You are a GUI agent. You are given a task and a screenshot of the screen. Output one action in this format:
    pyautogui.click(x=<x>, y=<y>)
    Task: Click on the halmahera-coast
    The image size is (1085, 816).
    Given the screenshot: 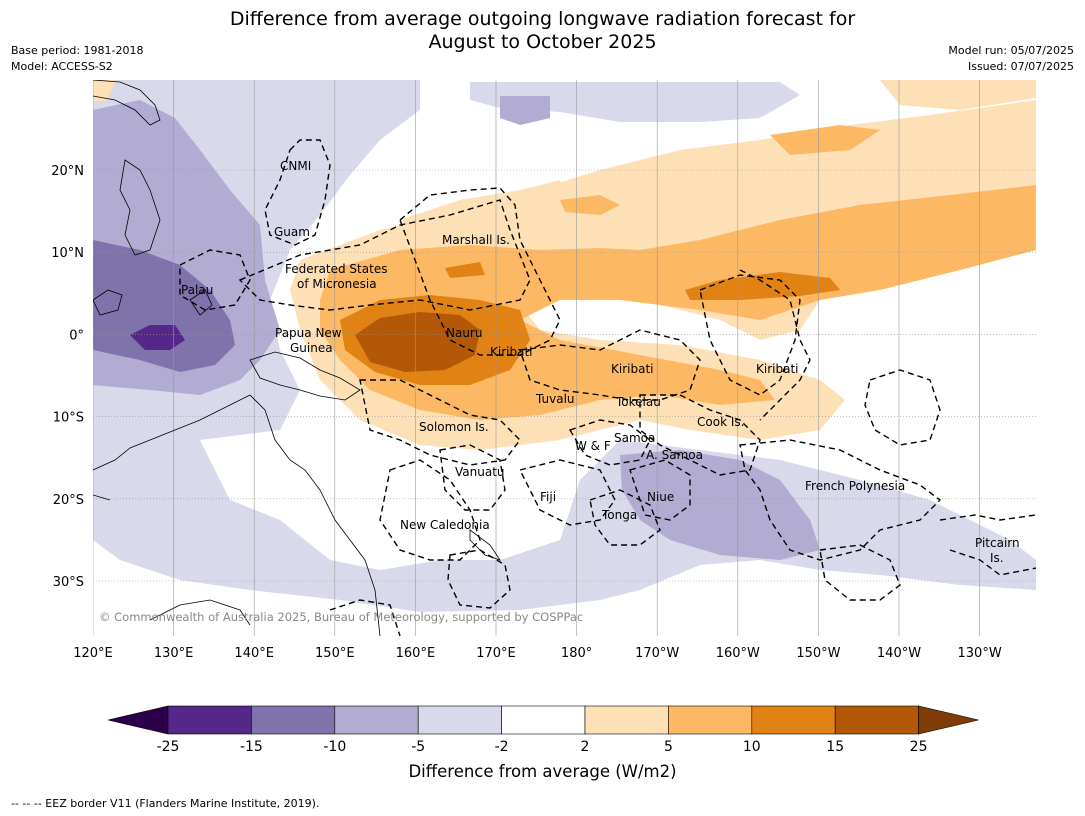 What is the action you would take?
    pyautogui.click(x=201, y=302)
    